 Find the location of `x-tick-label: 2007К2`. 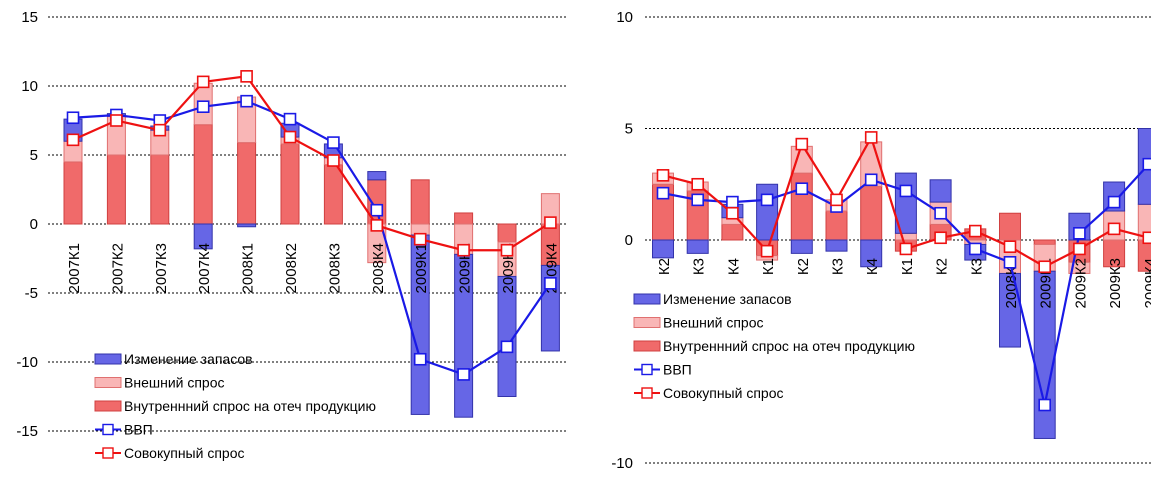

x-tick-label: 2007К2 is located at coordinates (117, 268).